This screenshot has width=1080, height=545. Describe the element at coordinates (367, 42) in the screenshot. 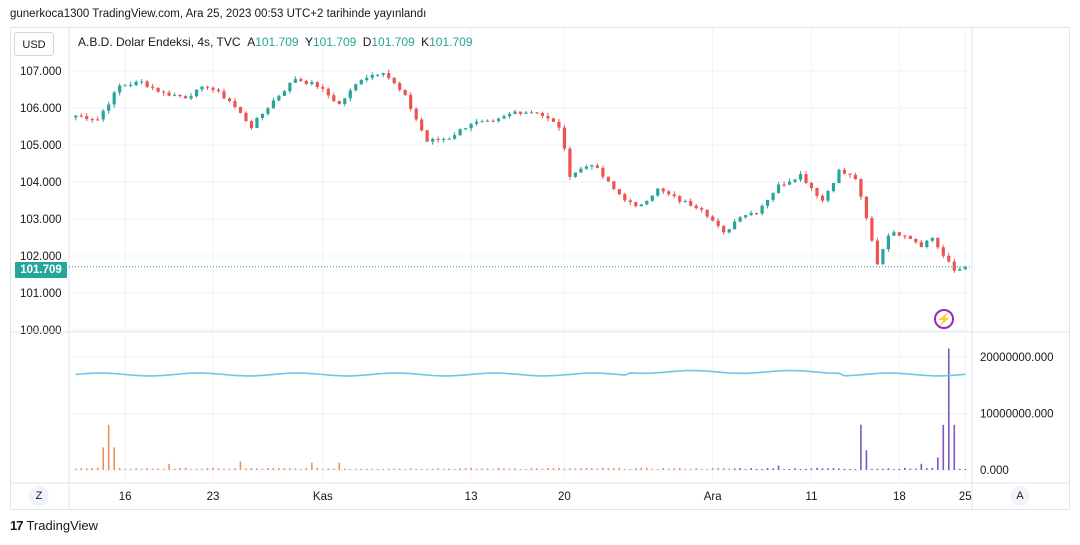

I see `low-label: D` at that location.